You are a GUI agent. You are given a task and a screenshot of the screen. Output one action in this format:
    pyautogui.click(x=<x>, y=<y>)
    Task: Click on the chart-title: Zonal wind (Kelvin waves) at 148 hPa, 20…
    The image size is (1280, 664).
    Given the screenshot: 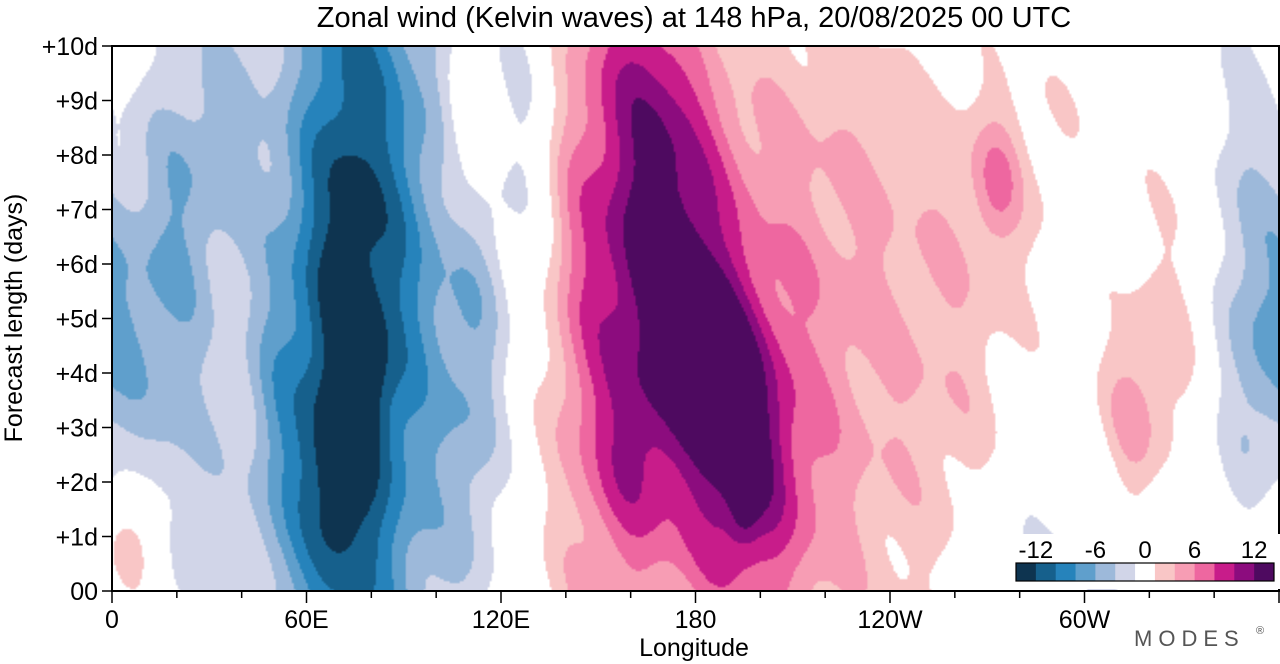 What is the action you would take?
    pyautogui.click(x=694, y=18)
    